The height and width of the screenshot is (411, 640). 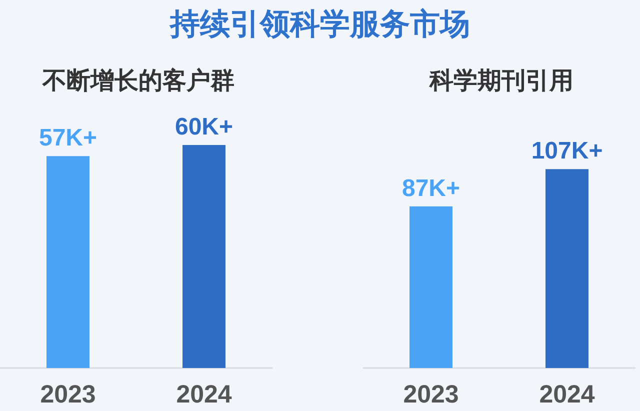 What do you see at coordinates (204, 127) in the screenshot?
I see `data-label: 60K+` at bounding box center [204, 127].